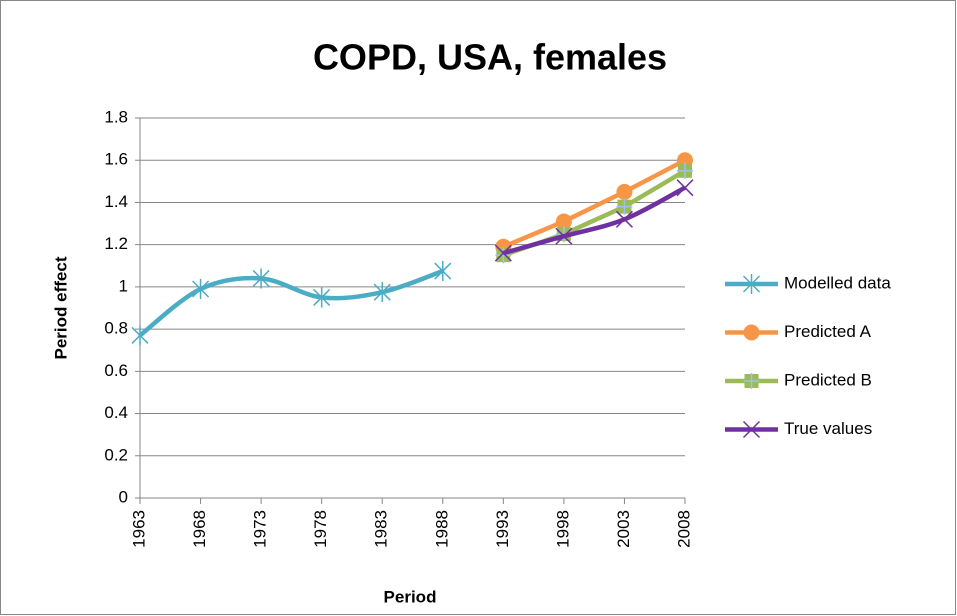 This screenshot has width=957, height=616. I want to click on x-tick-label: 1993, so click(502, 529).